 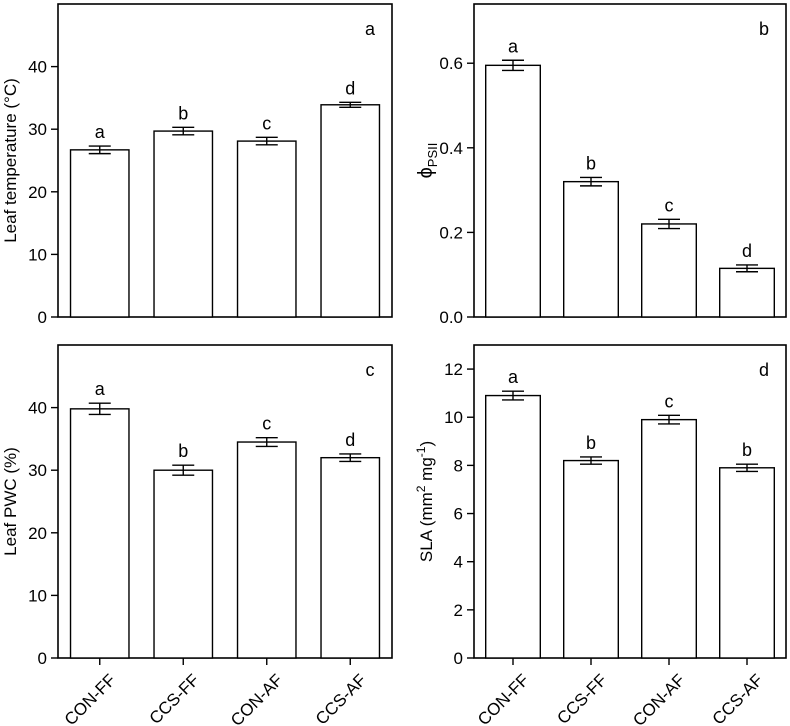 What do you see at coordinates (453, 369) in the screenshot?
I see `y-tick-label: 12` at bounding box center [453, 369].